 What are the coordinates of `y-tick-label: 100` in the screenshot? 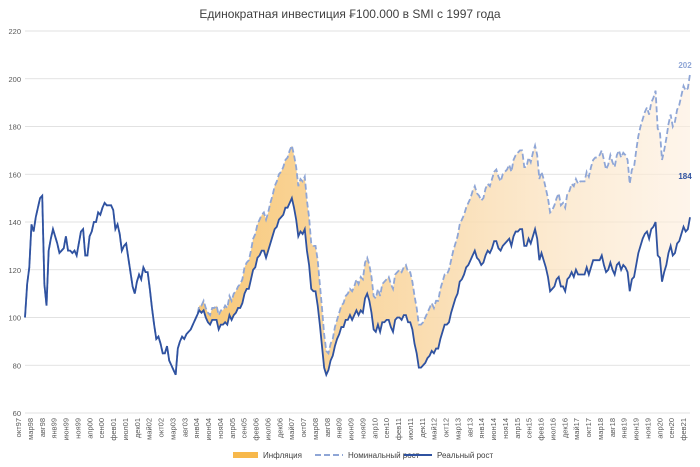 It's located at (14, 318).